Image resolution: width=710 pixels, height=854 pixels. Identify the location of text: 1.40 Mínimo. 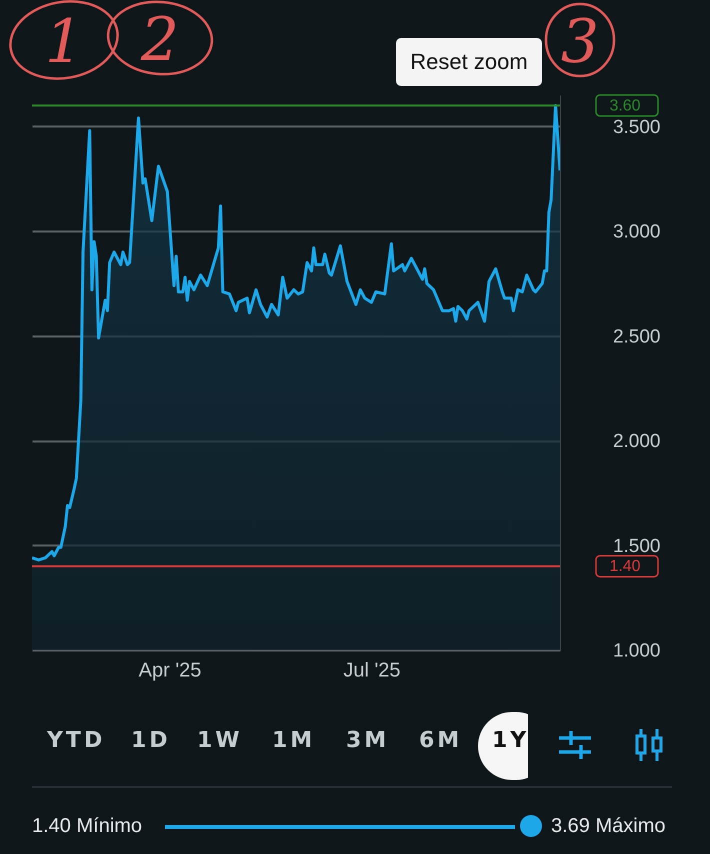
(87, 826).